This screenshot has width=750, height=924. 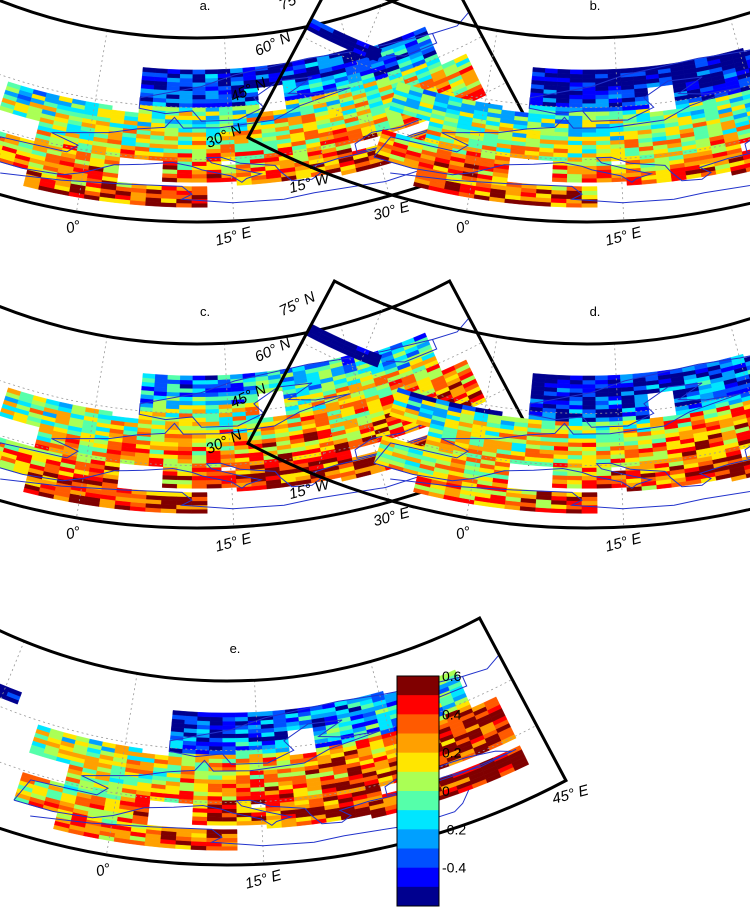 I want to click on longitude-label: 30° E, so click(x=392, y=211).